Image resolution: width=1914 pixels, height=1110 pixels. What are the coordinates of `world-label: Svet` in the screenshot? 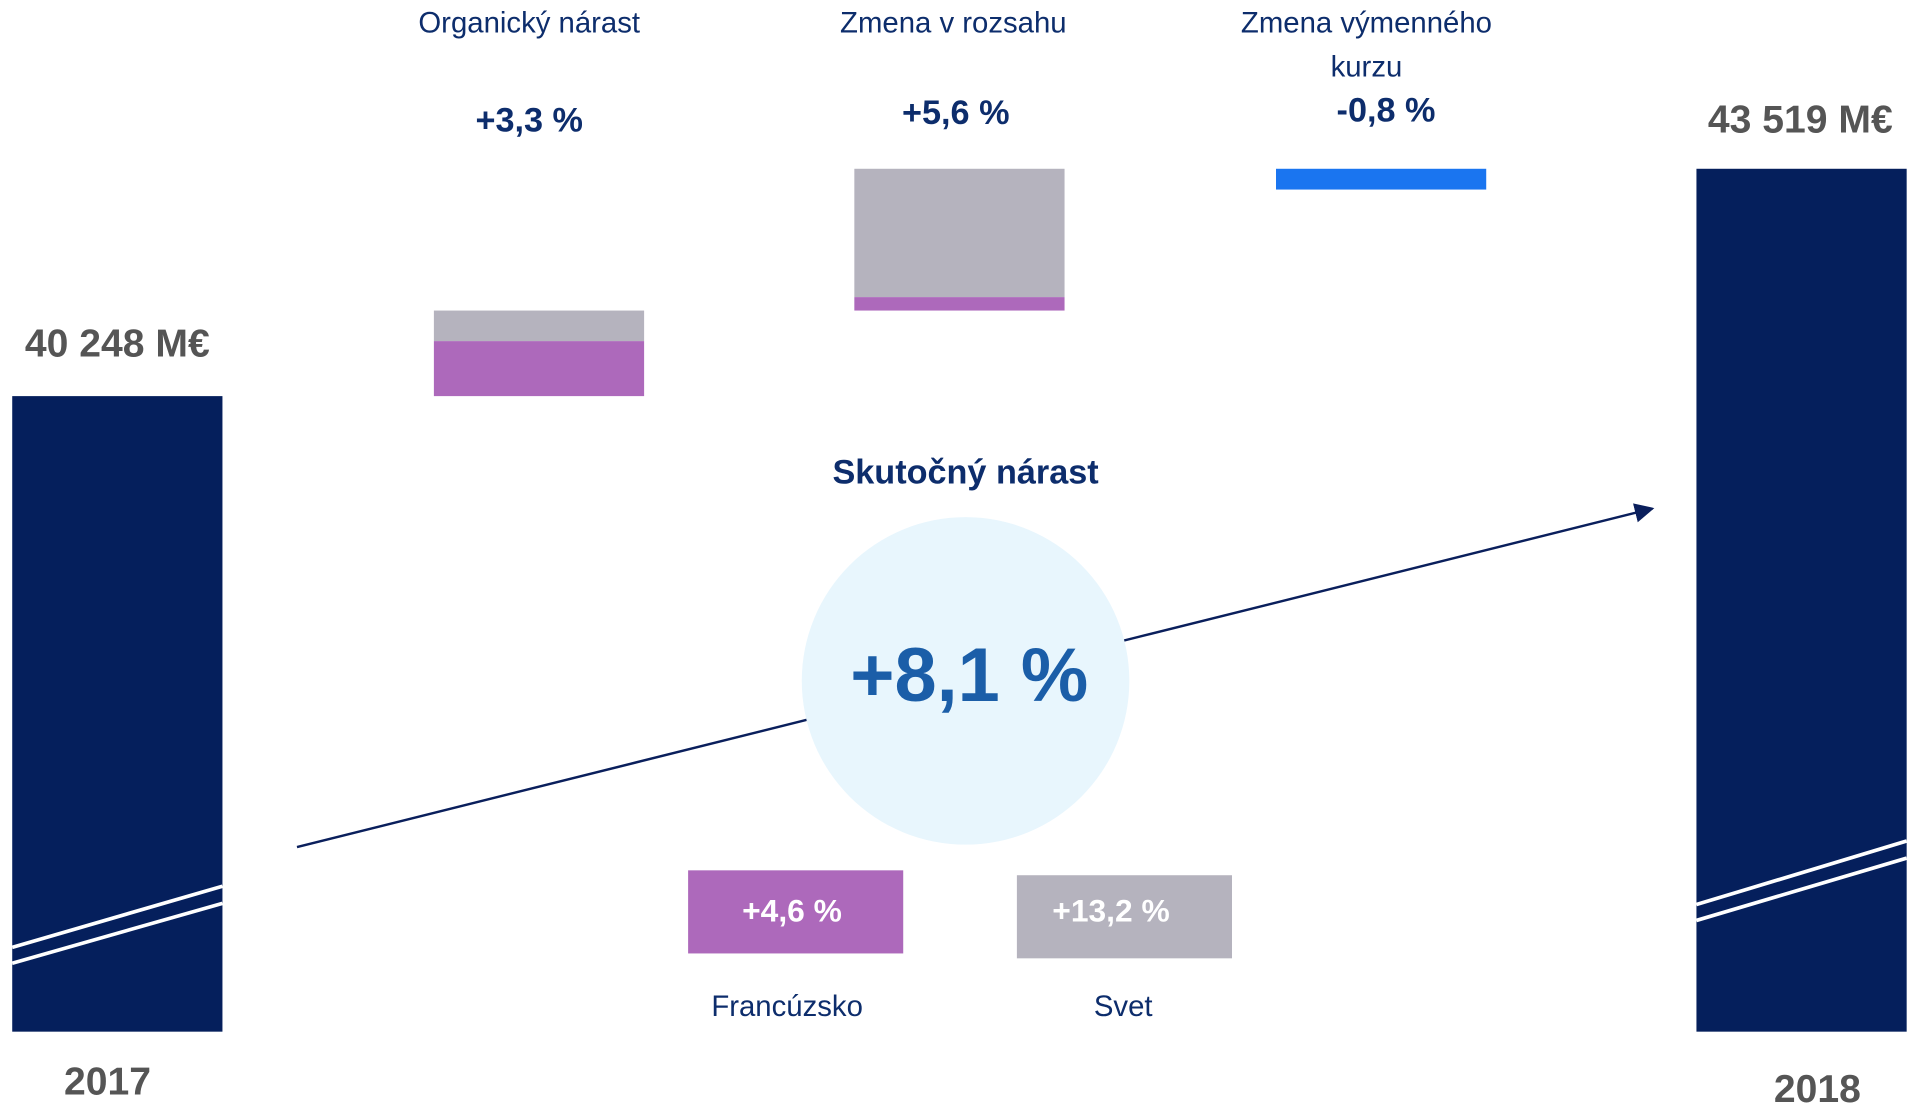 It's located at (1123, 1006).